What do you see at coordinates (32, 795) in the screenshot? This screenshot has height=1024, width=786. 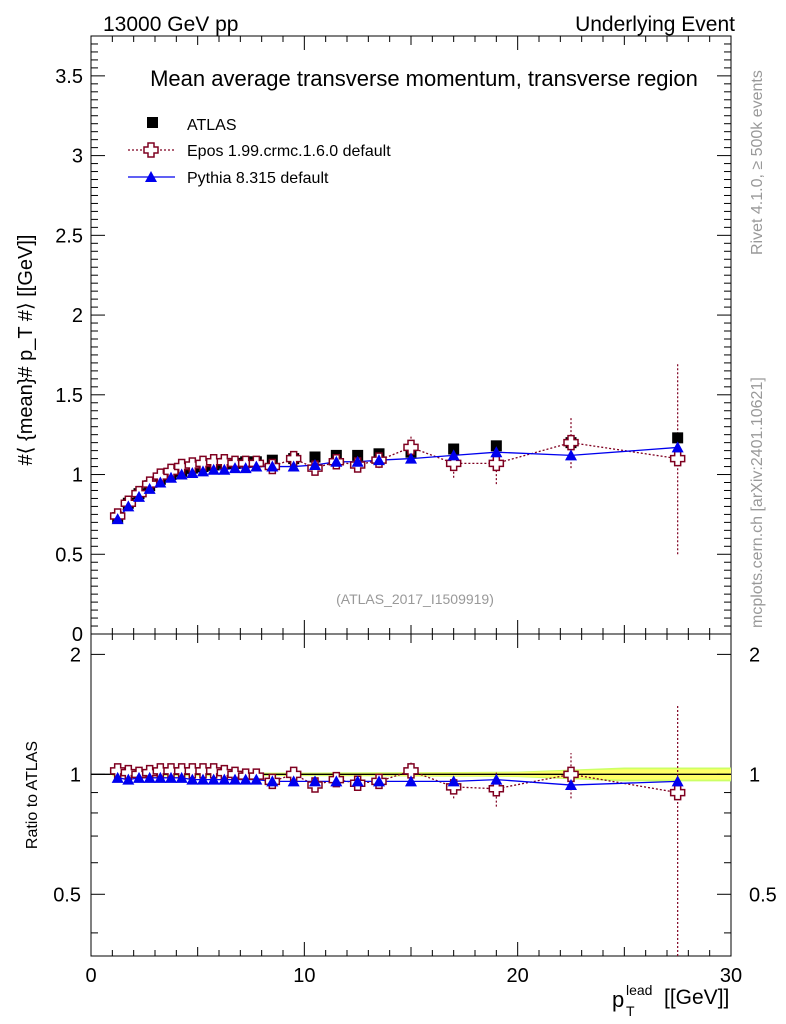 I see `ratio-y-axis-label: Ratio to ATLAS` at bounding box center [32, 795].